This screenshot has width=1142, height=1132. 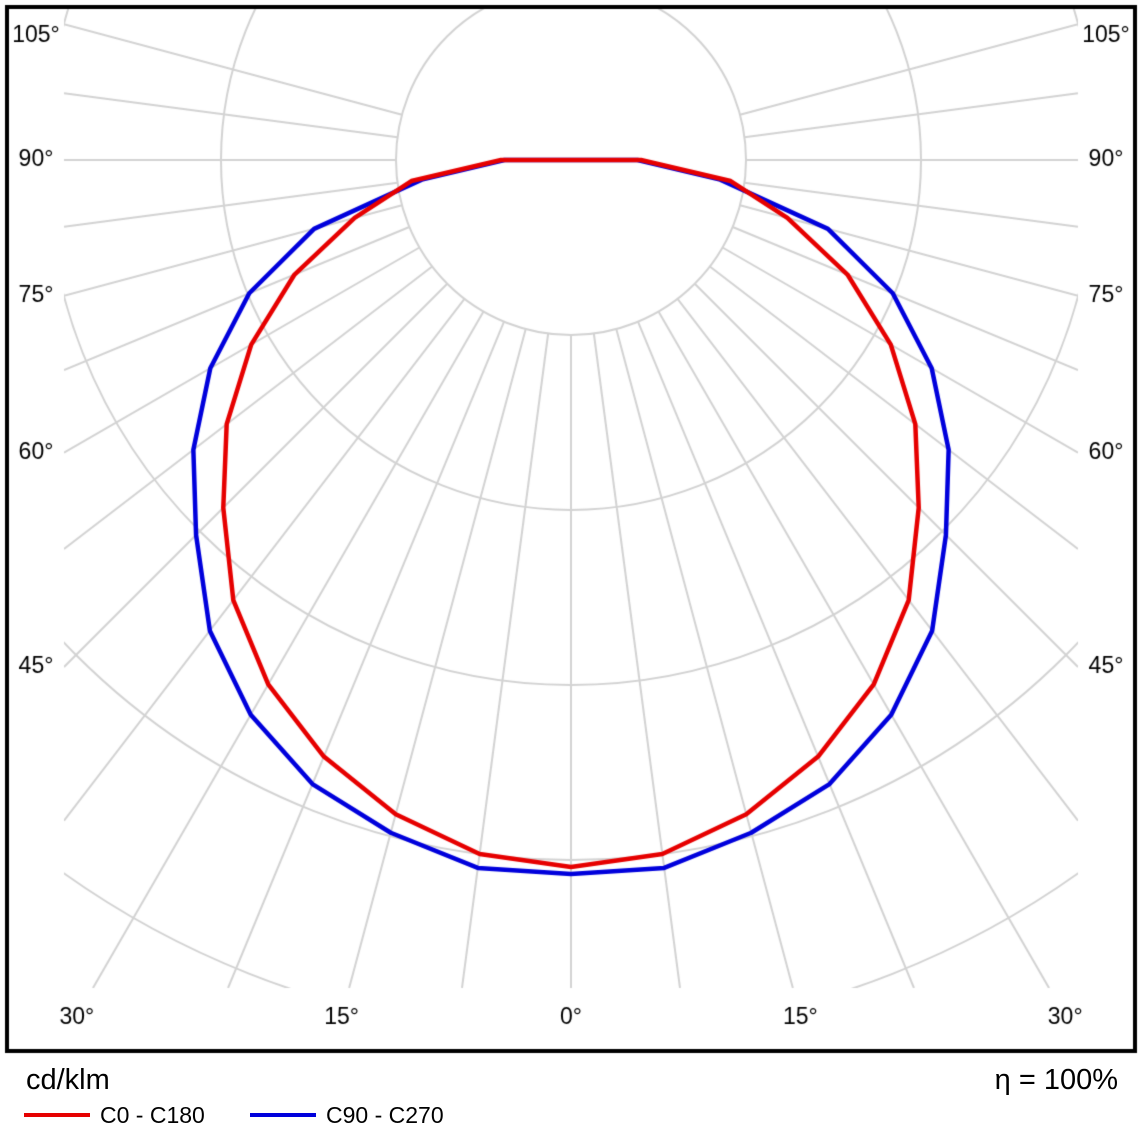 What do you see at coordinates (571, 1095) in the screenshot?
I see `legend: cd/klm η = 100% C0 - C180 C90 - C270` at bounding box center [571, 1095].